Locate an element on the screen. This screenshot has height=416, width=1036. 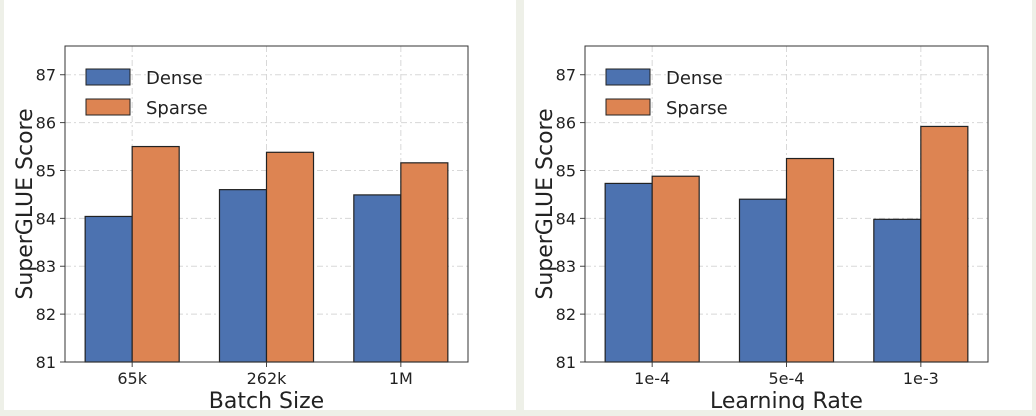
x-axis-label: Batch Size is located at coordinates (266, 399).